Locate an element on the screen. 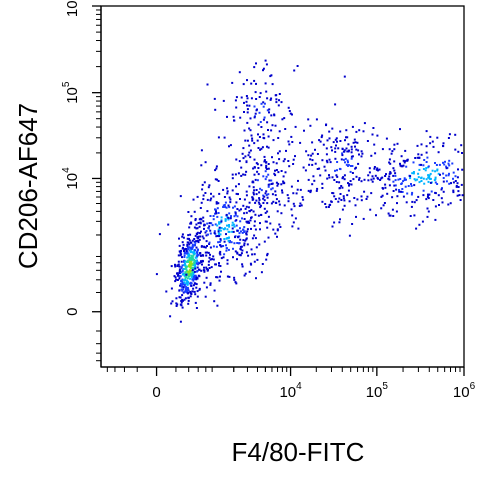 This screenshot has width=490, height=477. y-tick-label-0: 0 is located at coordinates (72, 312).